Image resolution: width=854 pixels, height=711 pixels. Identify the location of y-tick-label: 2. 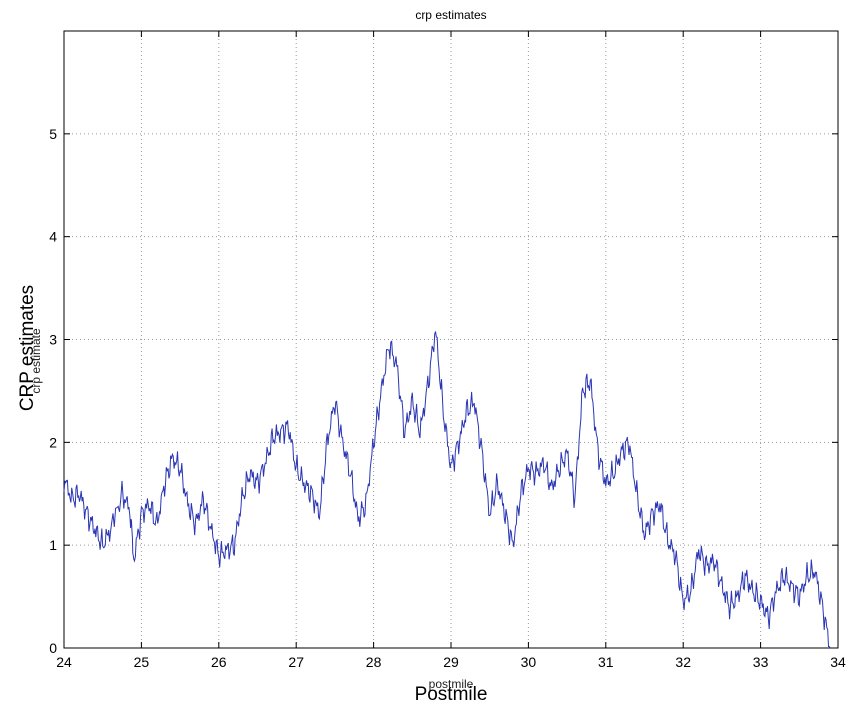
(53, 442).